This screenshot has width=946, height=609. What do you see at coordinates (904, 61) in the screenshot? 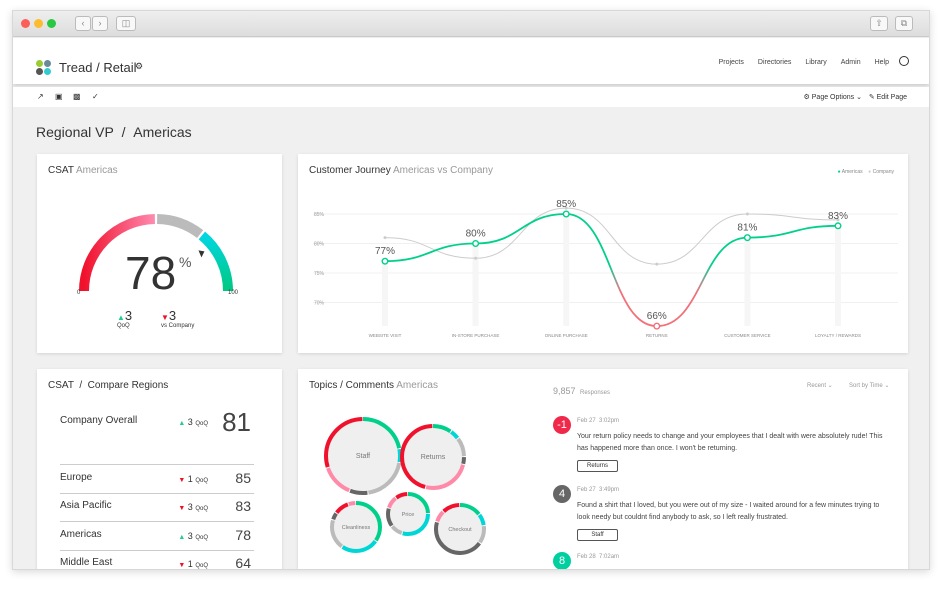
I see `user-avatar-icon` at bounding box center [904, 61].